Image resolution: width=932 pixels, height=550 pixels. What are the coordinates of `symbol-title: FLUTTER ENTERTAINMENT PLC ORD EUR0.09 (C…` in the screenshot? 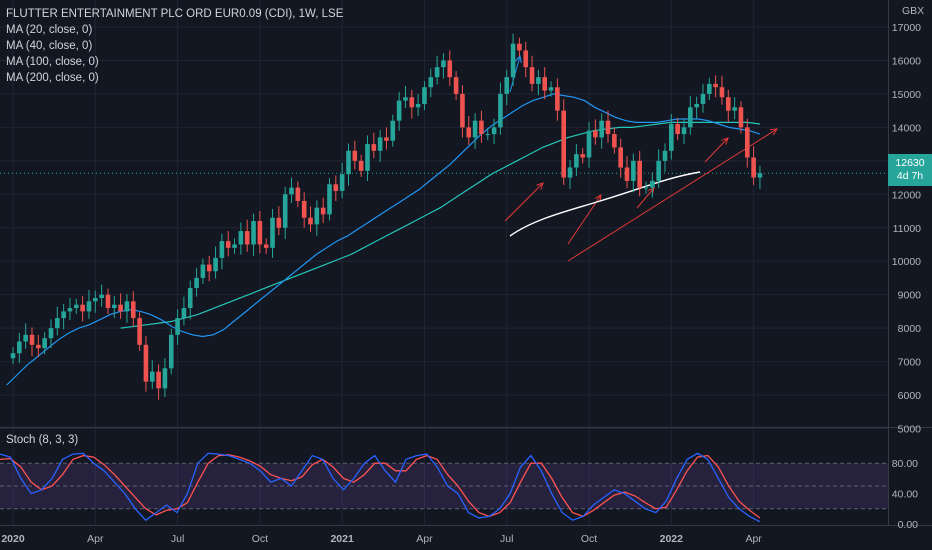 It's located at (175, 14).